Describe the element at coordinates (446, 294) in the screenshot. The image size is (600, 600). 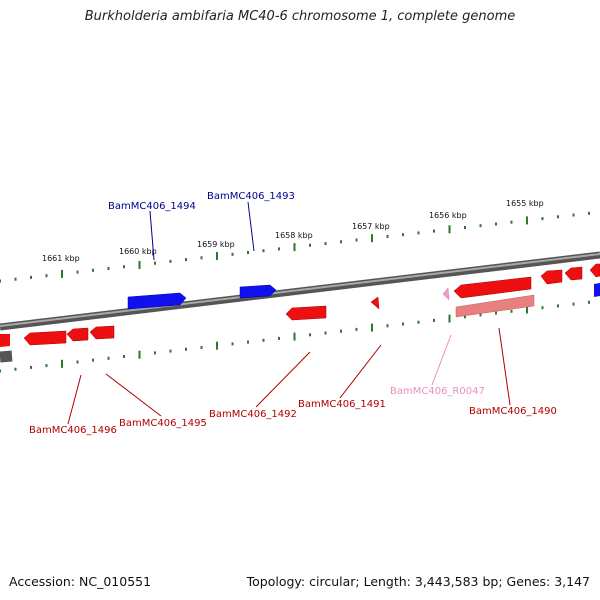
I see `gene-arrow-R0047` at that location.